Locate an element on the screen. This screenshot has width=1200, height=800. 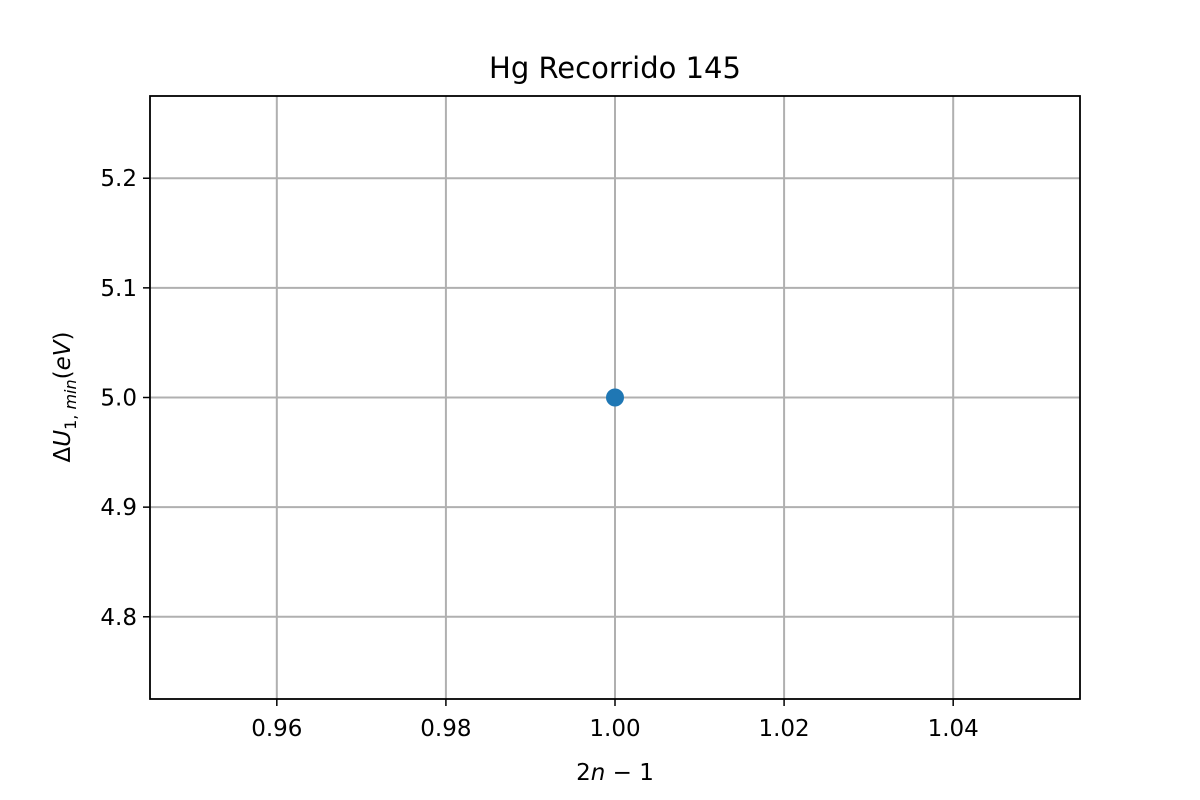
x-axis-label: 2n − 1 is located at coordinates (615, 773).